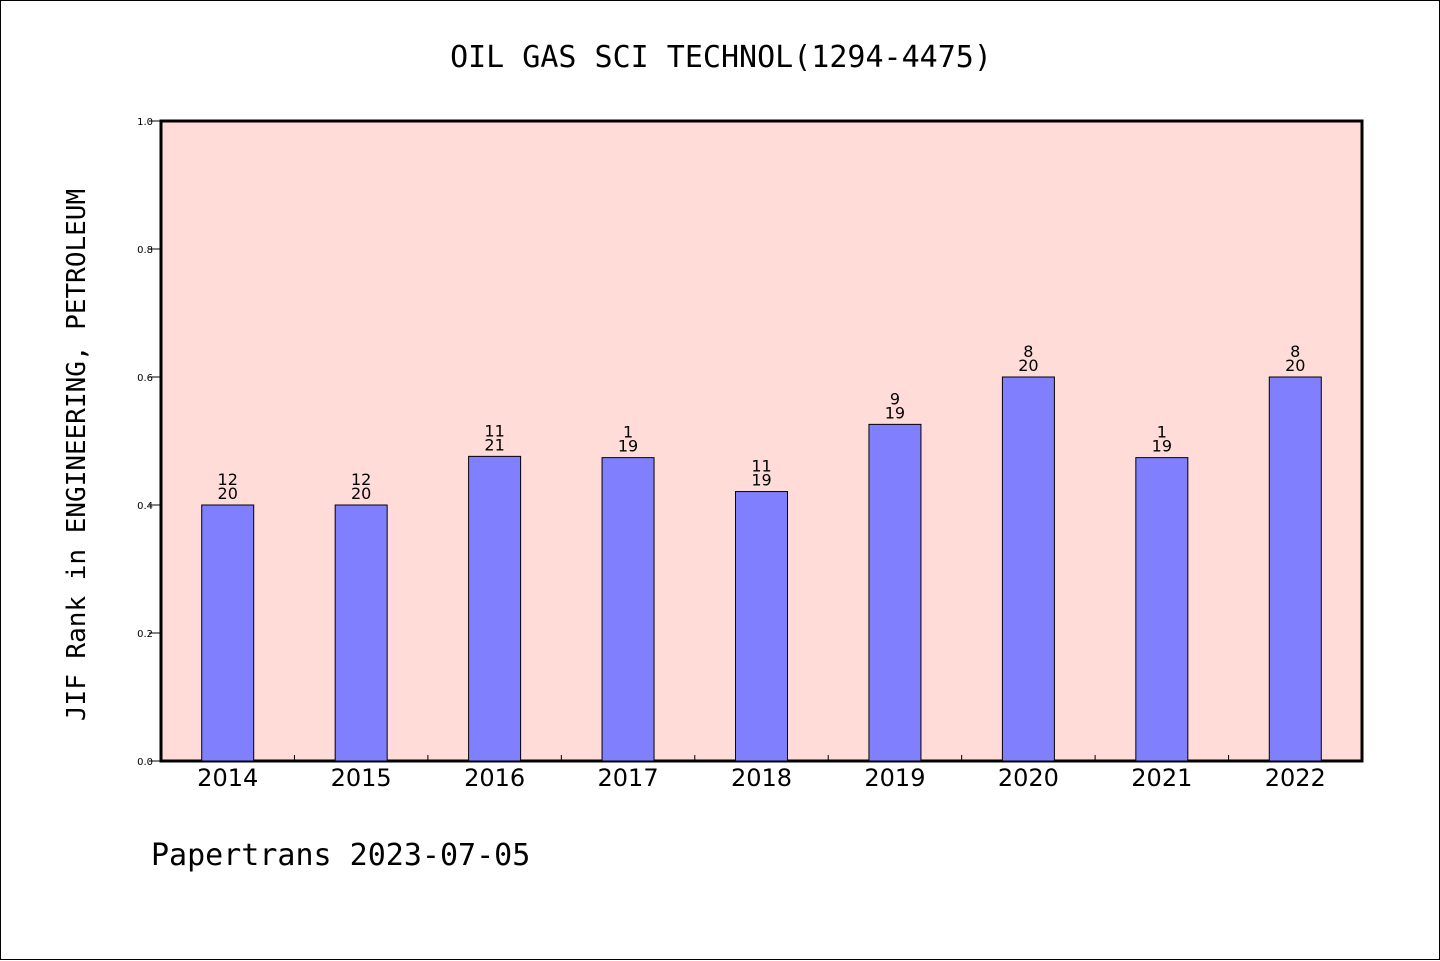 This screenshot has width=1440, height=961. Describe the element at coordinates (145, 634) in the screenshot. I see `y-tick-label: 0.2` at that location.